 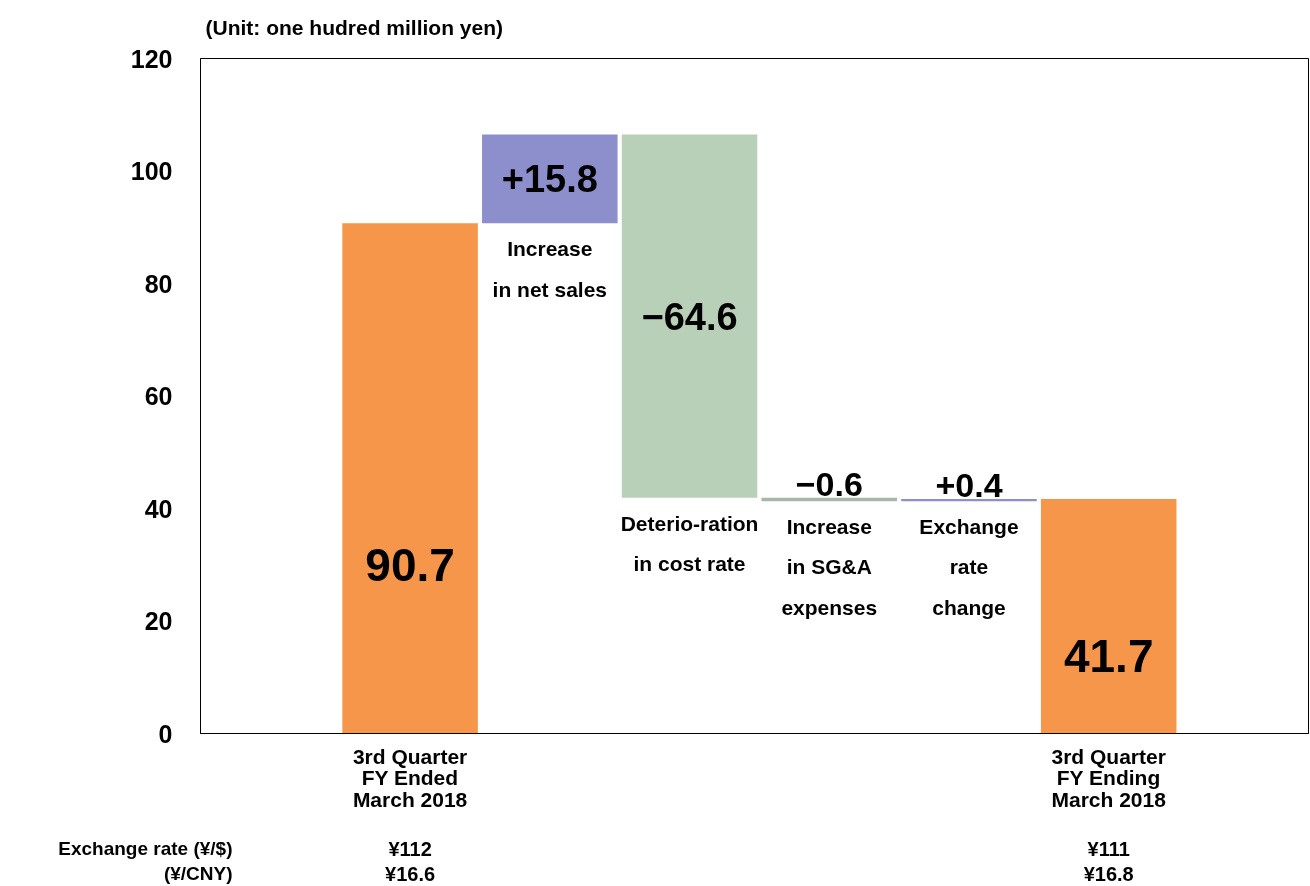 I want to click on data-label: 41.7, so click(x=1108, y=656).